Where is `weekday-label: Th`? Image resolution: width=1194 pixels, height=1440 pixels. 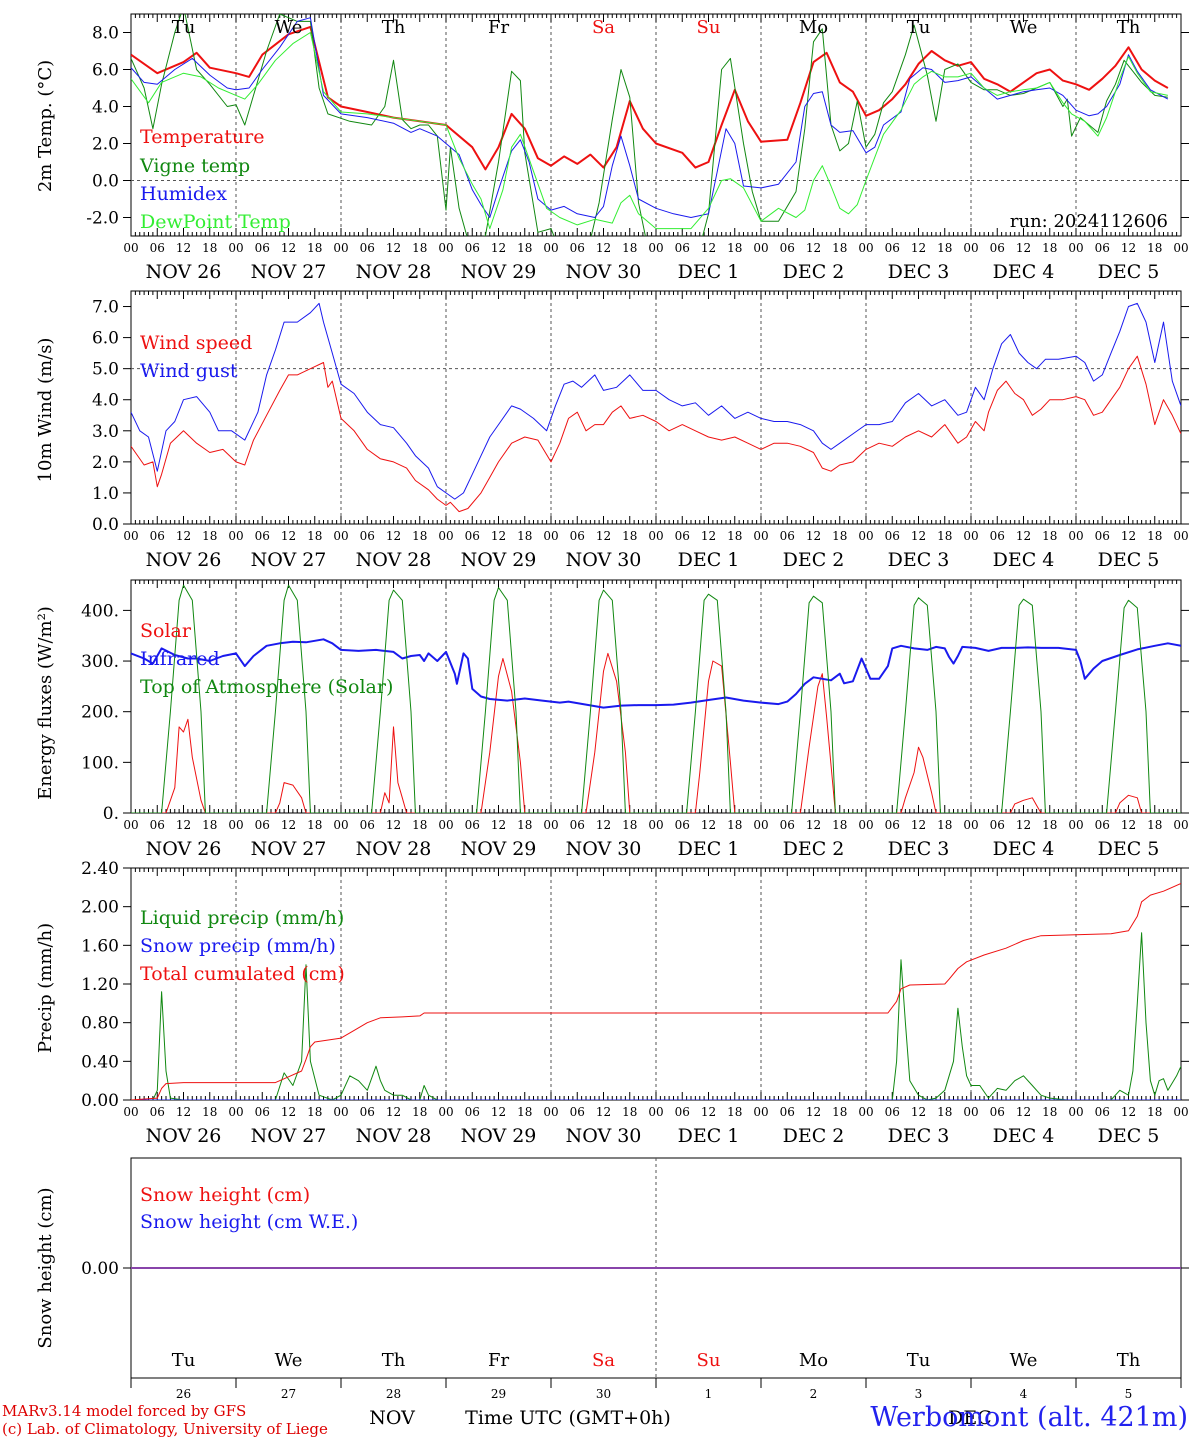
weekday-label: Th is located at coordinates (394, 27).